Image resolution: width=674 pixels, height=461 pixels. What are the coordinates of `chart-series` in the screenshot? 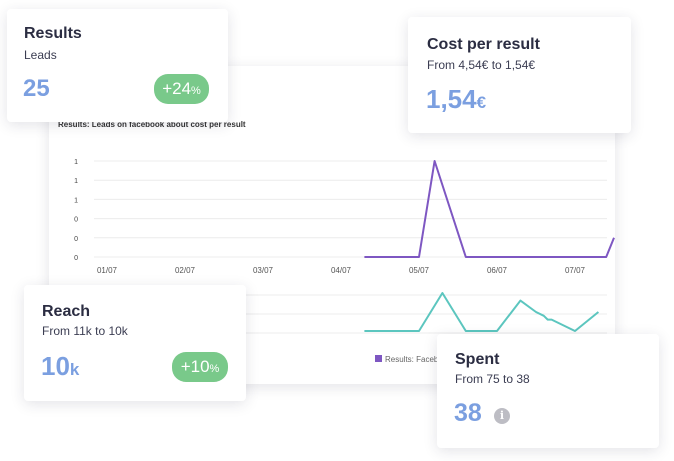 It's located at (489, 246).